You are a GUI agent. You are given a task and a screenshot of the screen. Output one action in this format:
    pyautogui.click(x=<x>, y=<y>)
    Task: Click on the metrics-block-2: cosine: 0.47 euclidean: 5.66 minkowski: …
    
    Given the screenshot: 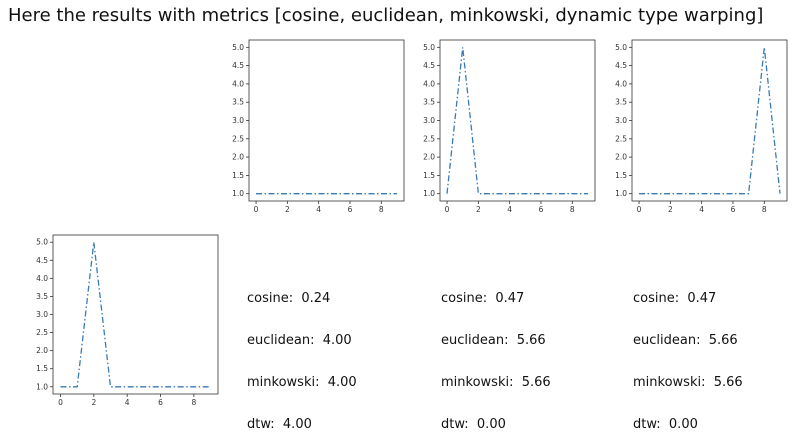 What is the action you would take?
    pyautogui.click(x=496, y=355)
    